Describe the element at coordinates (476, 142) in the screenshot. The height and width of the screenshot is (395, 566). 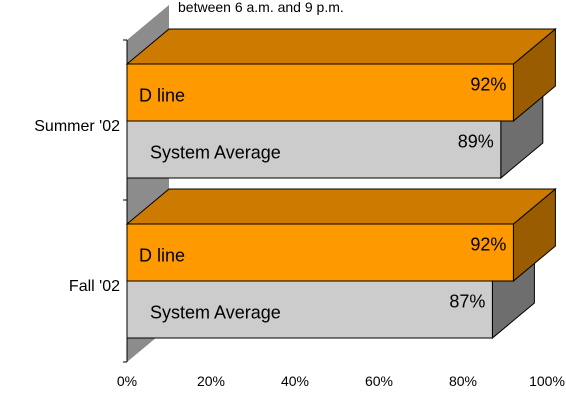
I see `data-label-0-1: 89%` at that location.